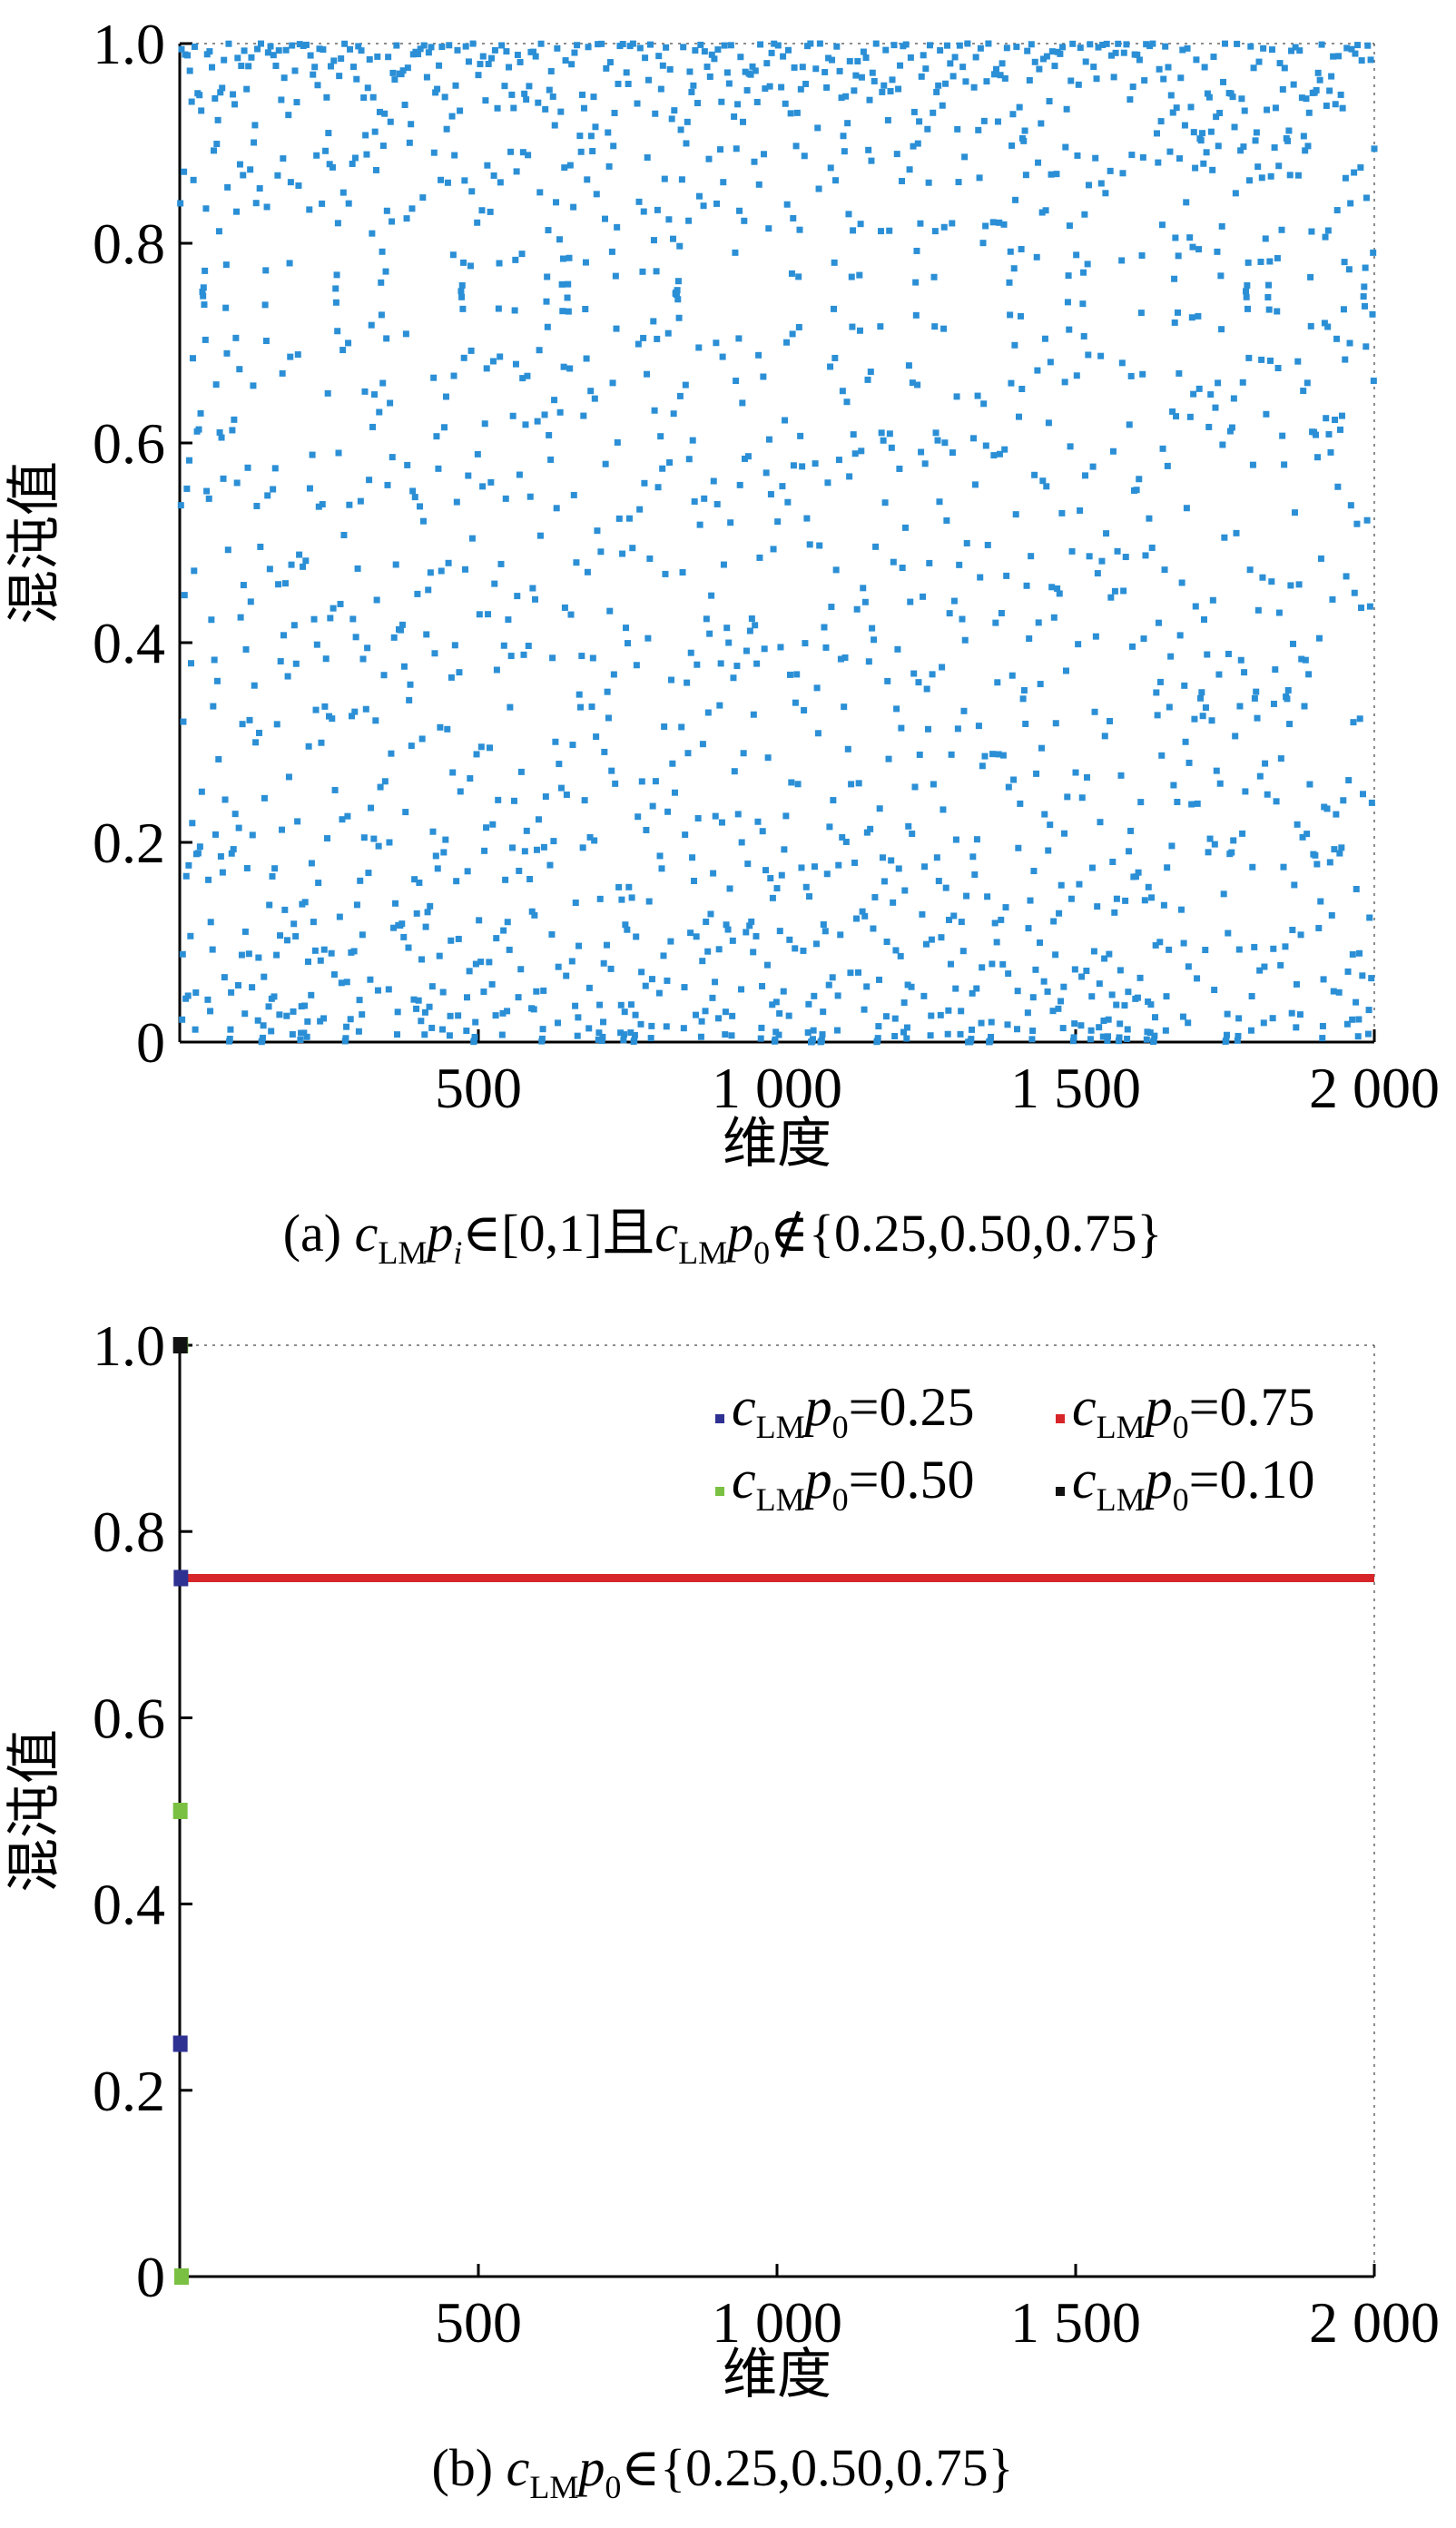 The image size is (1456, 2528). I want to click on legend-entry: cLMp0=0.75, so click(1185, 1411).